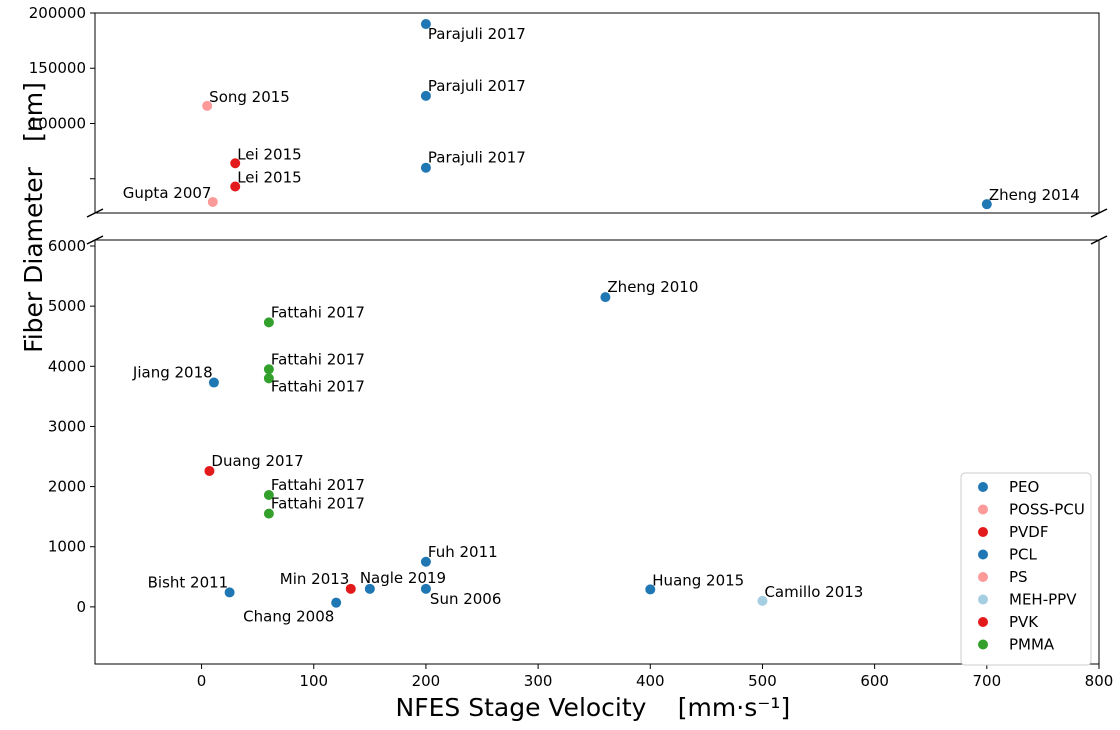 This screenshot has width=1120, height=730. Describe the element at coordinates (315, 579) in the screenshot. I see `point-label: Min 2013` at that location.